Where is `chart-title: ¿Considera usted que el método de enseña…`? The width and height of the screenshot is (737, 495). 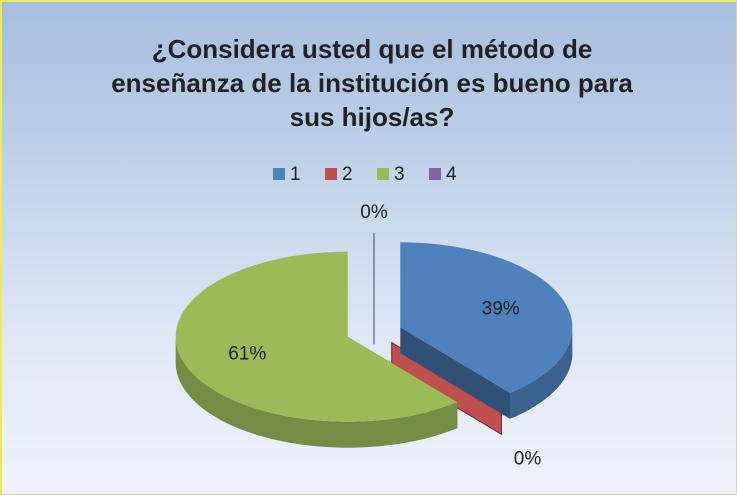
chart-title: ¿Considera usted que el método de enseña… is located at coordinates (372, 83).